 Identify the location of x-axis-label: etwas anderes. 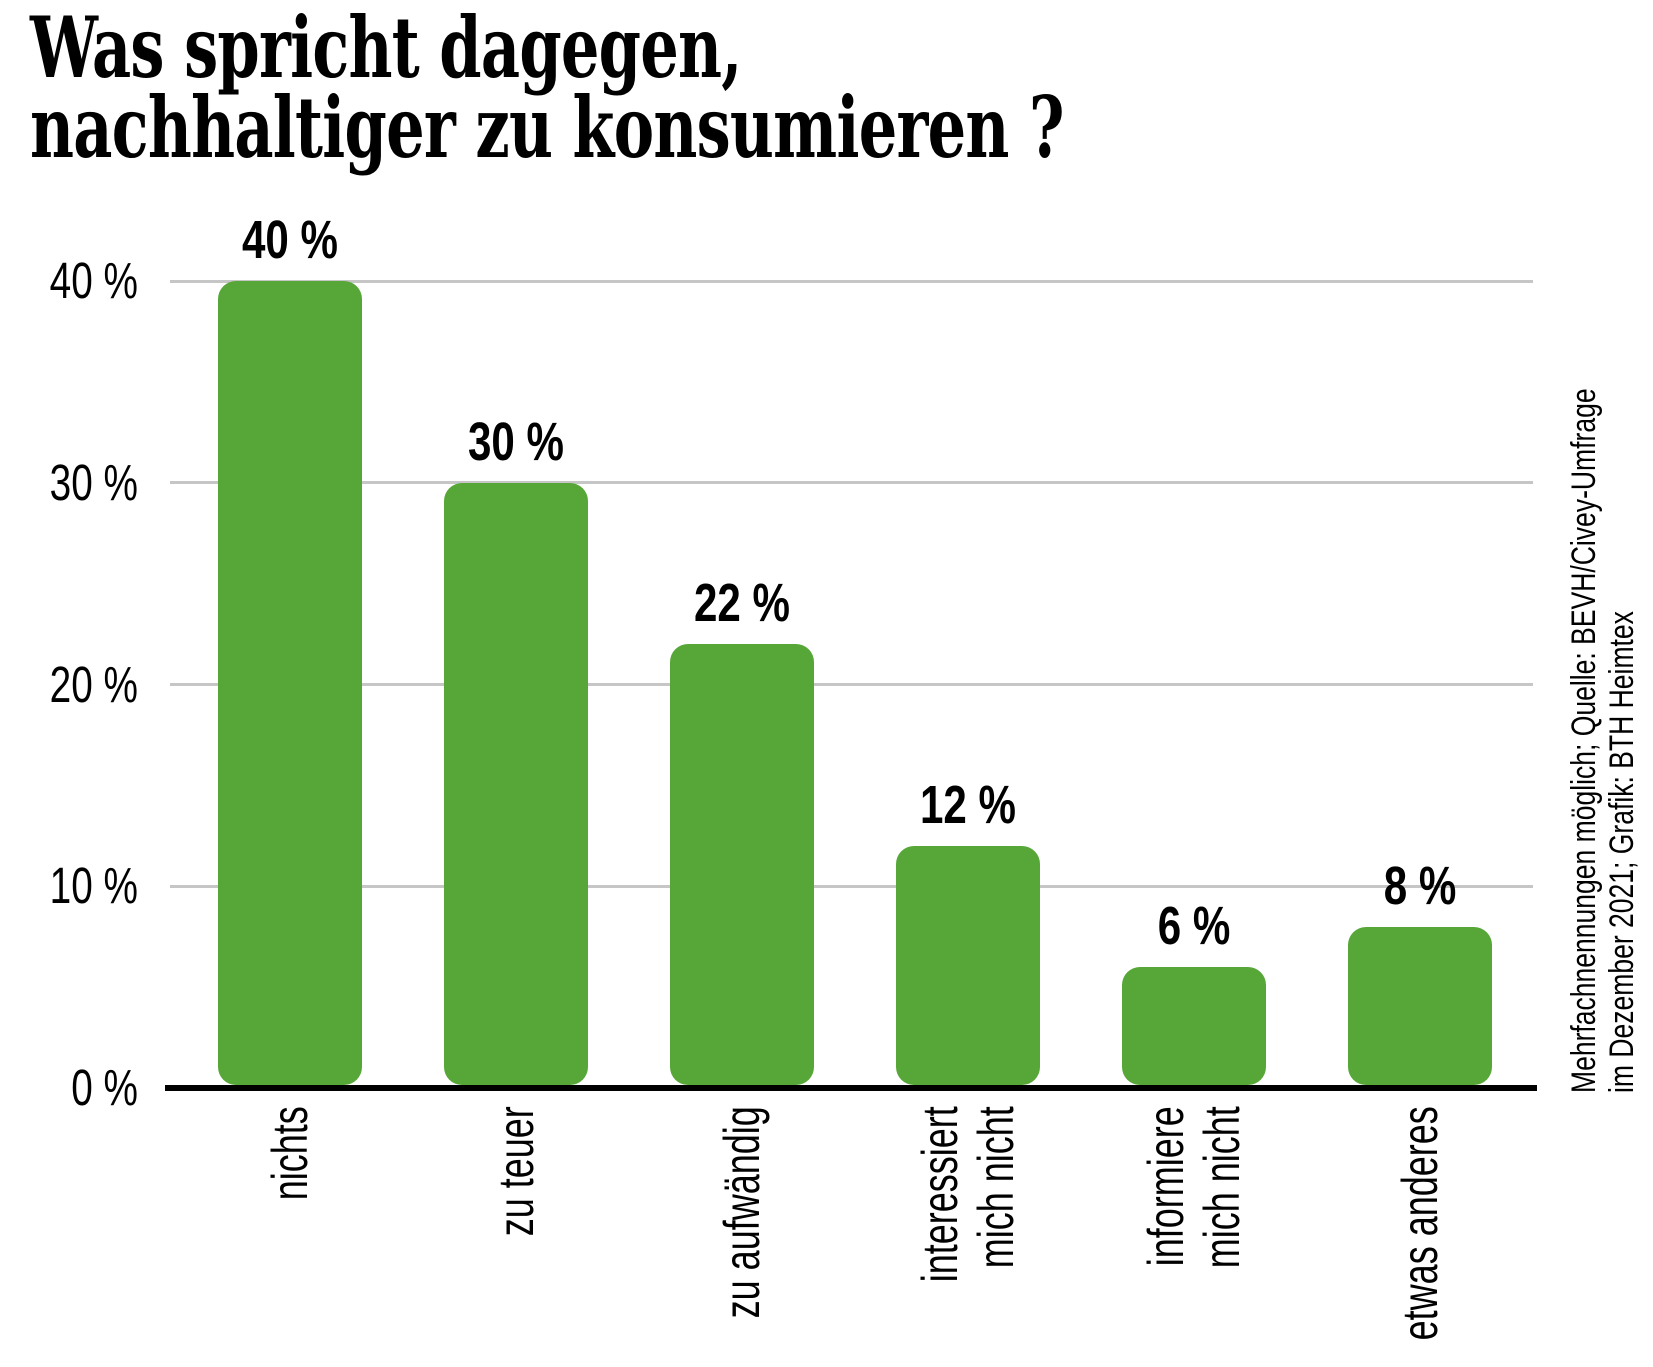
(1420, 1228).